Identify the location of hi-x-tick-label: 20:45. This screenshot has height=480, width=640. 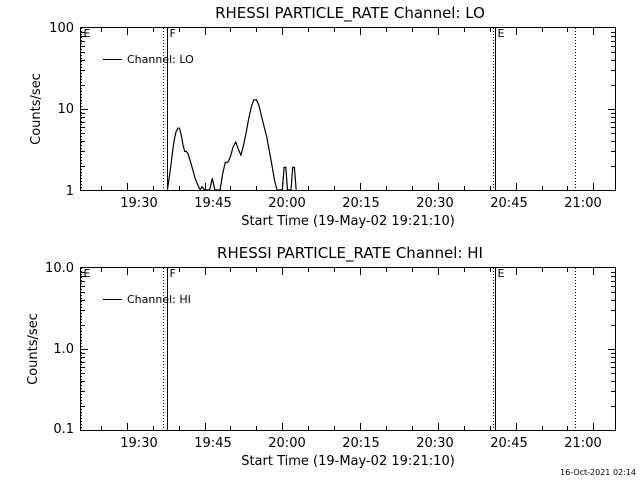
(508, 443).